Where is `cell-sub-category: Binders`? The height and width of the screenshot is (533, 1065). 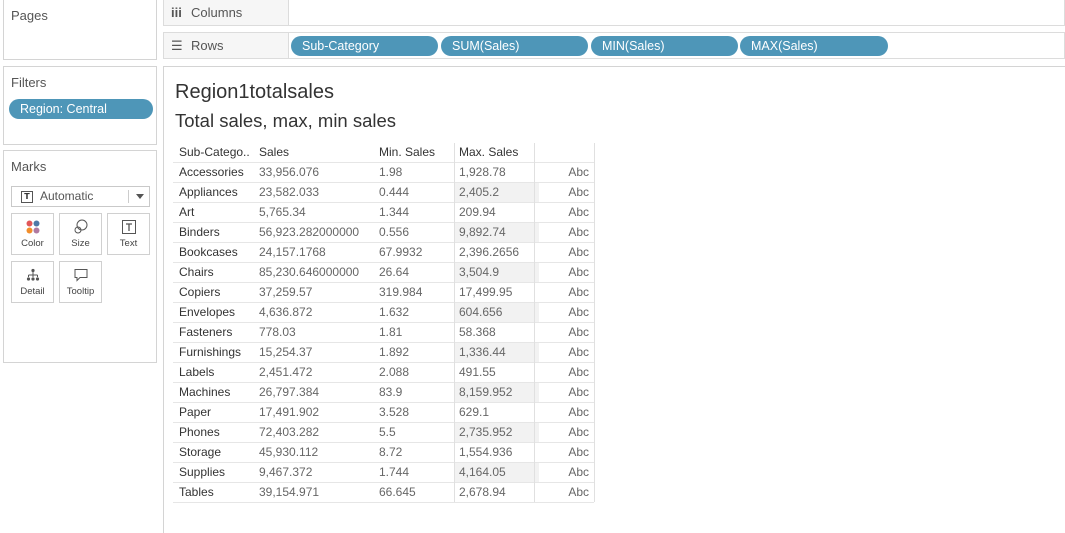
cell-sub-category: Binders is located at coordinates (199, 232).